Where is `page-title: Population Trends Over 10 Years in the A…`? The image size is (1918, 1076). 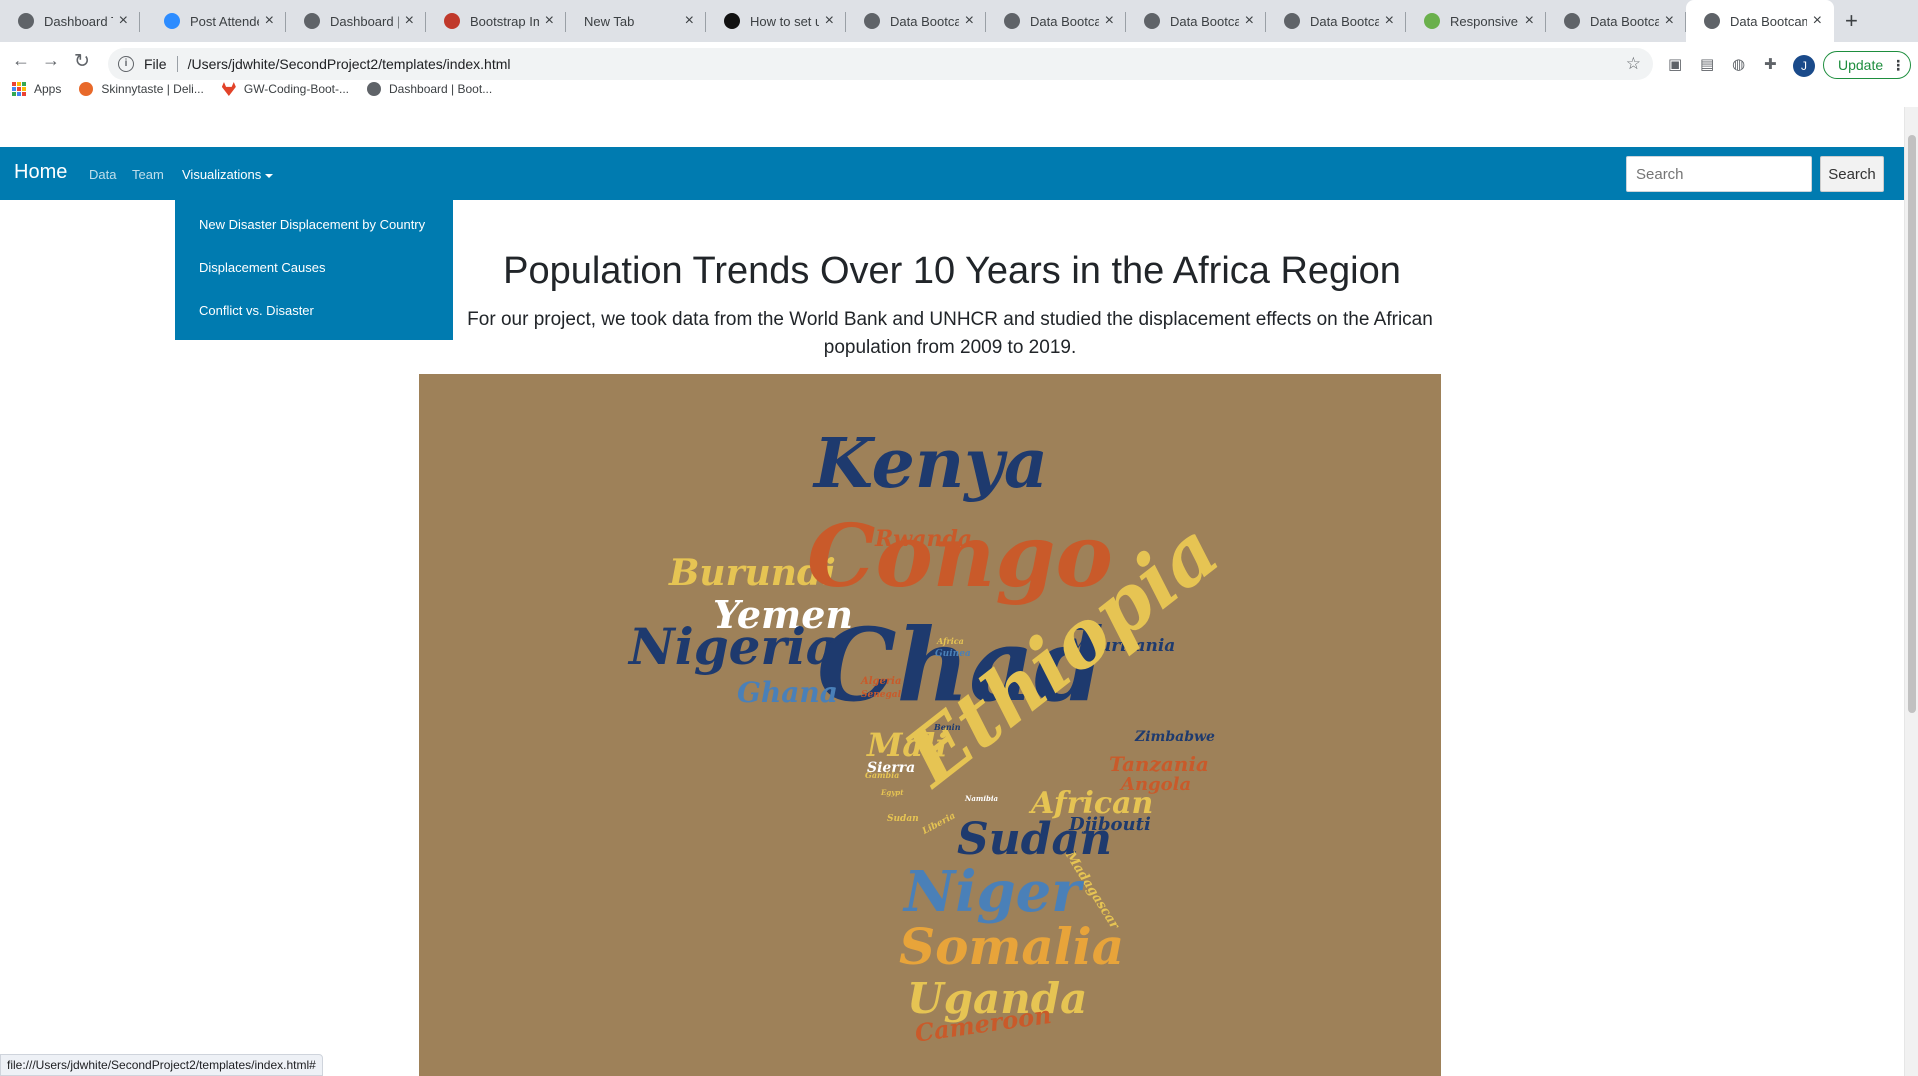 page-title: Population Trends Over 10 Years in the A… is located at coordinates (952, 271).